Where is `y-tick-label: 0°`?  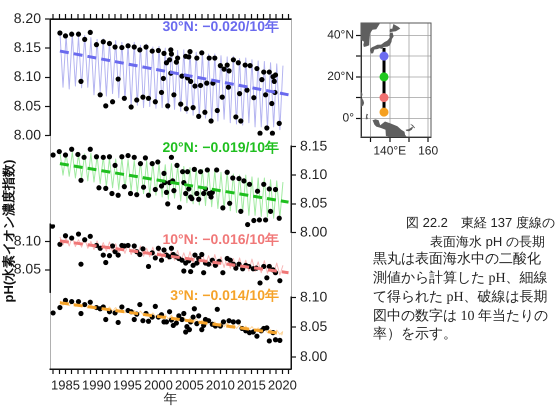 y-tick-label: 0° is located at coordinates (348, 117).